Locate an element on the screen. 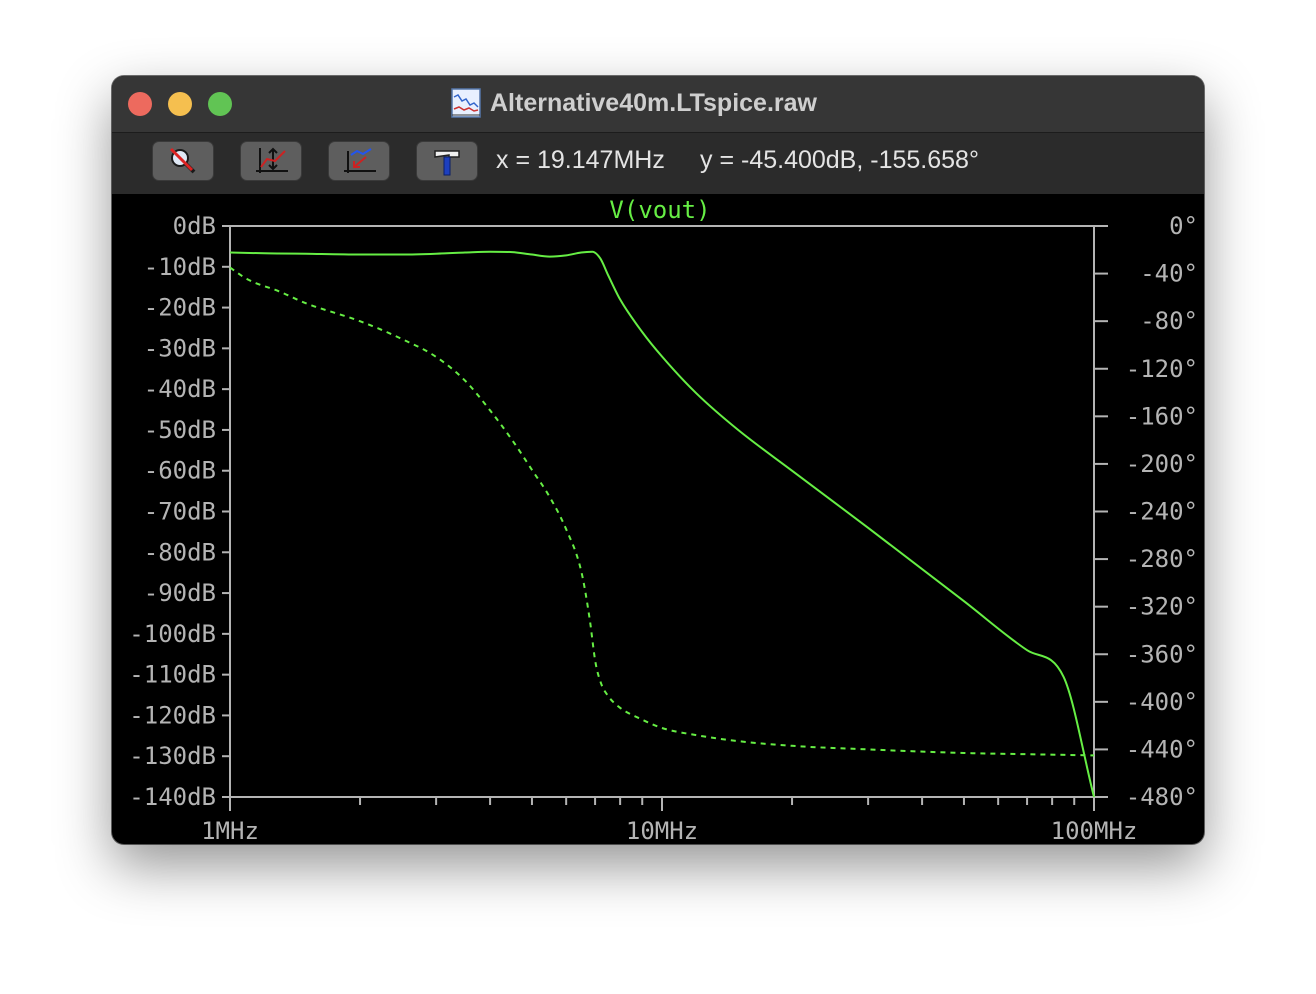  minimize-button is located at coordinates (180, 104).